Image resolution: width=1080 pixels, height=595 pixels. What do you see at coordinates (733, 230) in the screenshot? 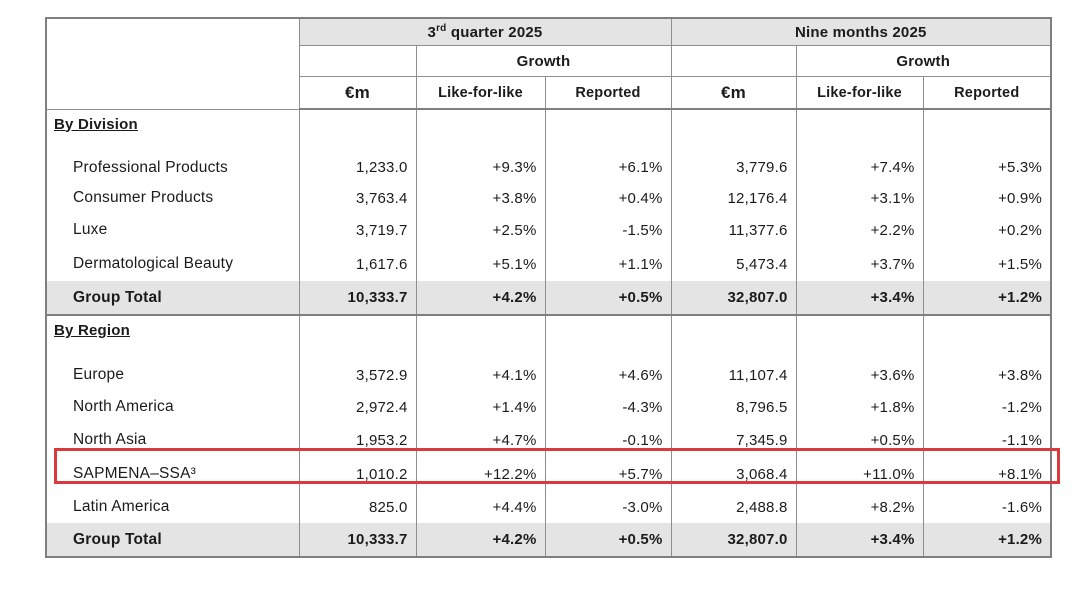
I see `cell-nm-eurm: 11,377.6` at bounding box center [733, 230].